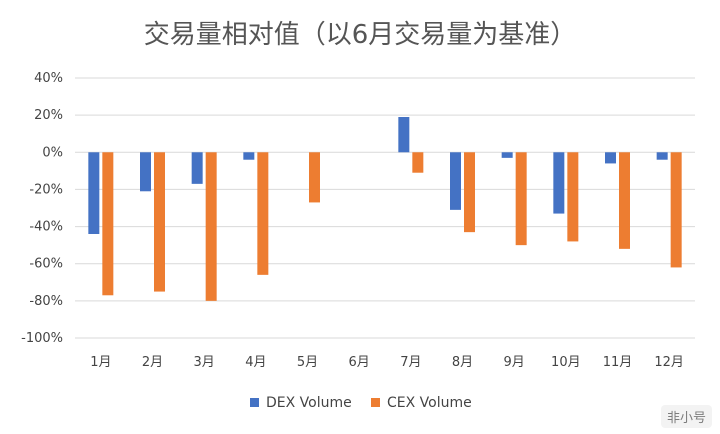 Image resolution: width=720 pixels, height=434 pixels. I want to click on x-tick-label: 2月, so click(152, 362).